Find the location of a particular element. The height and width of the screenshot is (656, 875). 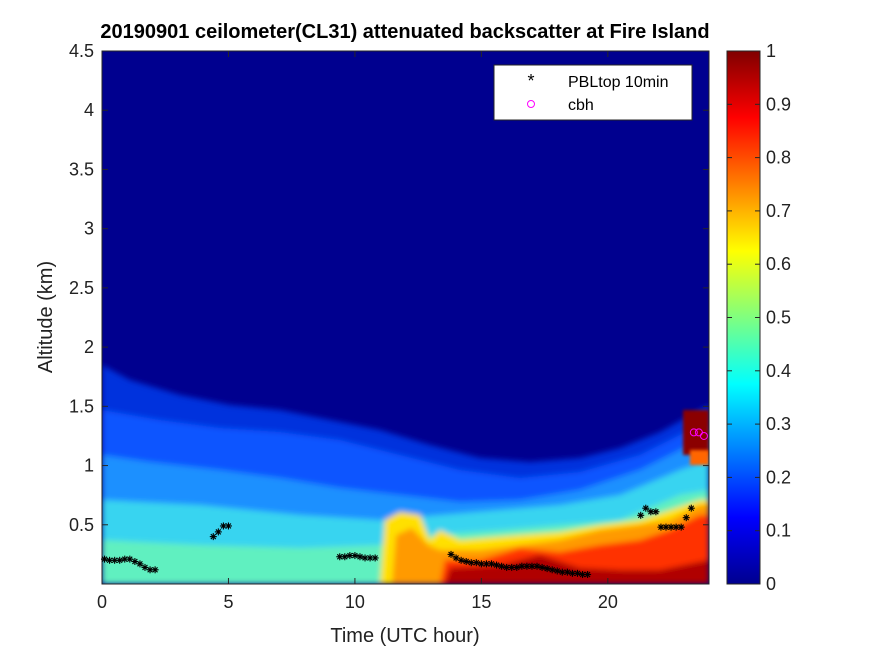

colorbar: 0 0.1 0.2 0.3 0.4 0.5 0.6 0.7 0.8 0.9 1 is located at coordinates (758, 317).